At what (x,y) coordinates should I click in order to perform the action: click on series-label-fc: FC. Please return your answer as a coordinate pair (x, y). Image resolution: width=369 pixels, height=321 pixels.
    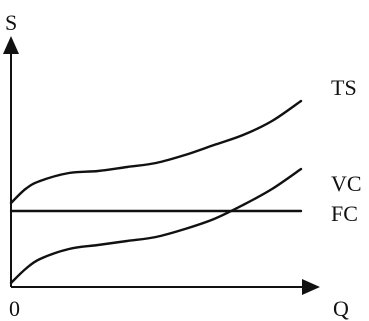
    Looking at the image, I should click on (344, 213).